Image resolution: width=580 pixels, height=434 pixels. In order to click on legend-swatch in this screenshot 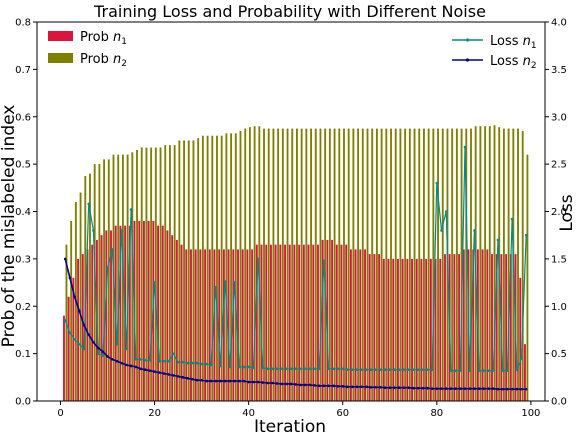, I will do `click(60, 36)`.